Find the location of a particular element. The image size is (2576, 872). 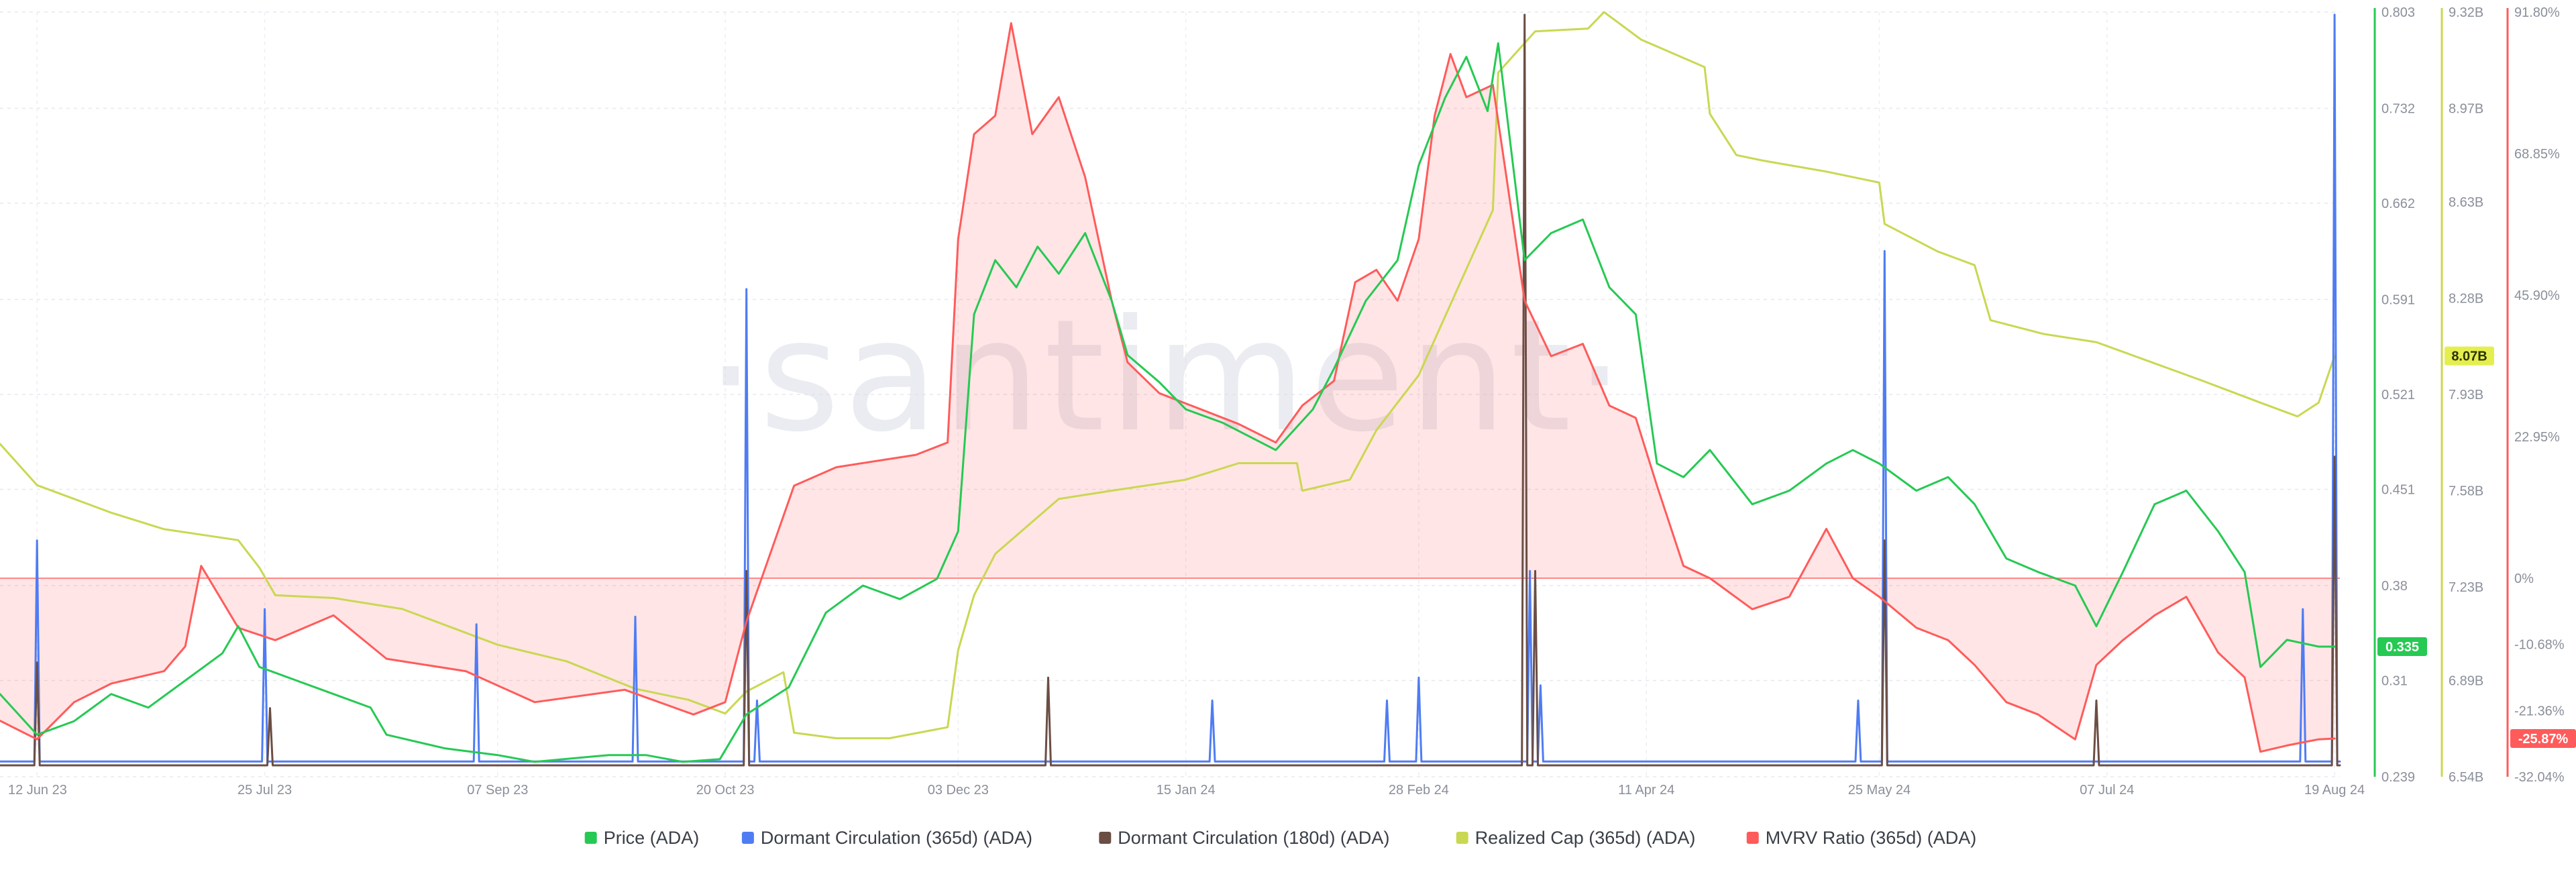

x-tick-label: 07 Sep 23 is located at coordinates (497, 790).